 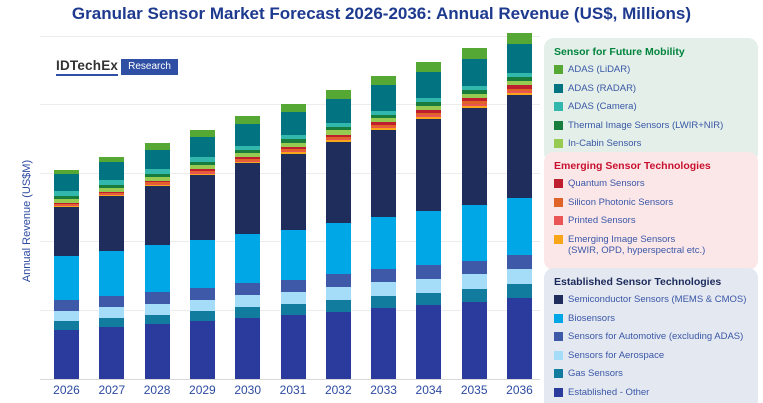 What do you see at coordinates (605, 144) in the screenshot?
I see `legend-item-label: In-Cabin Sensors` at bounding box center [605, 144].